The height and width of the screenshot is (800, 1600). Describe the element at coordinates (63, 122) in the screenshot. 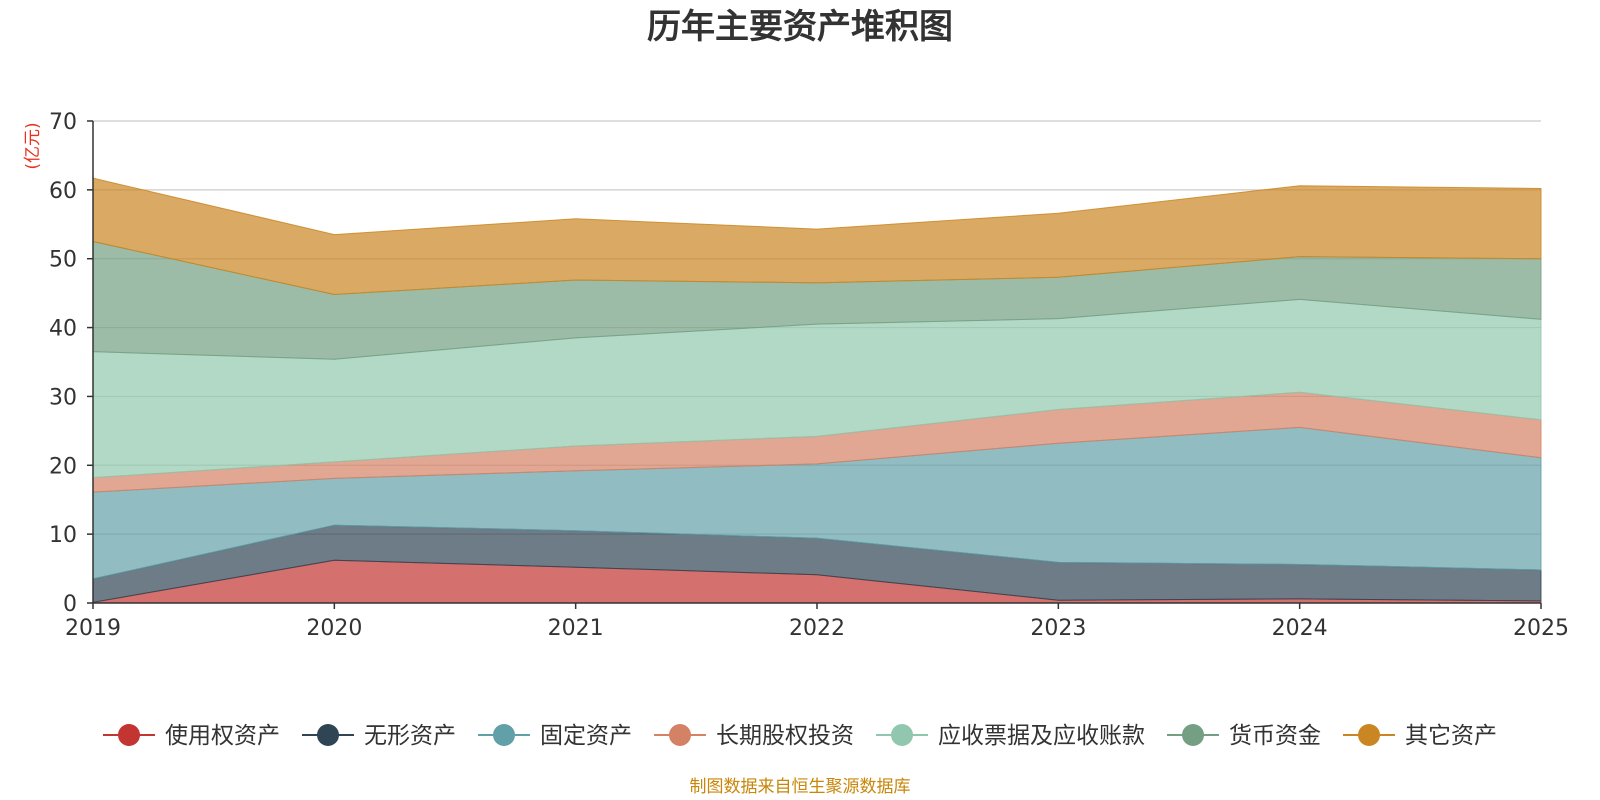

I see `y-tick-label: 70` at that location.